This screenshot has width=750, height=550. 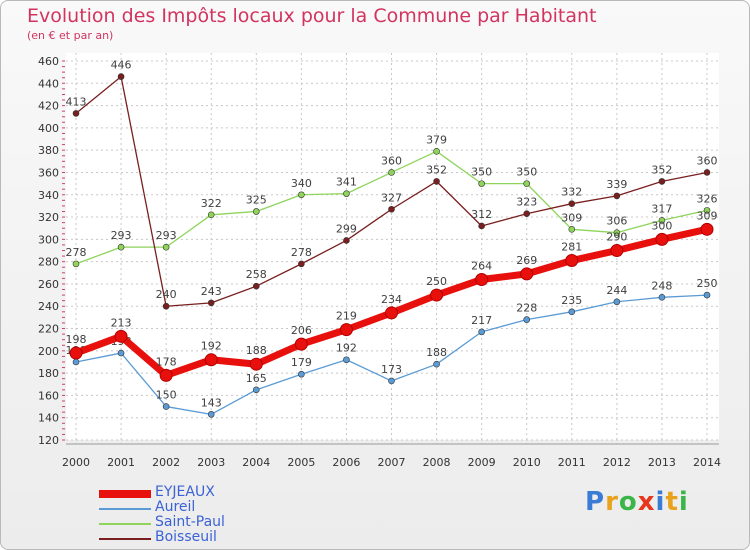 I want to click on data-label: 300, so click(x=661, y=225).